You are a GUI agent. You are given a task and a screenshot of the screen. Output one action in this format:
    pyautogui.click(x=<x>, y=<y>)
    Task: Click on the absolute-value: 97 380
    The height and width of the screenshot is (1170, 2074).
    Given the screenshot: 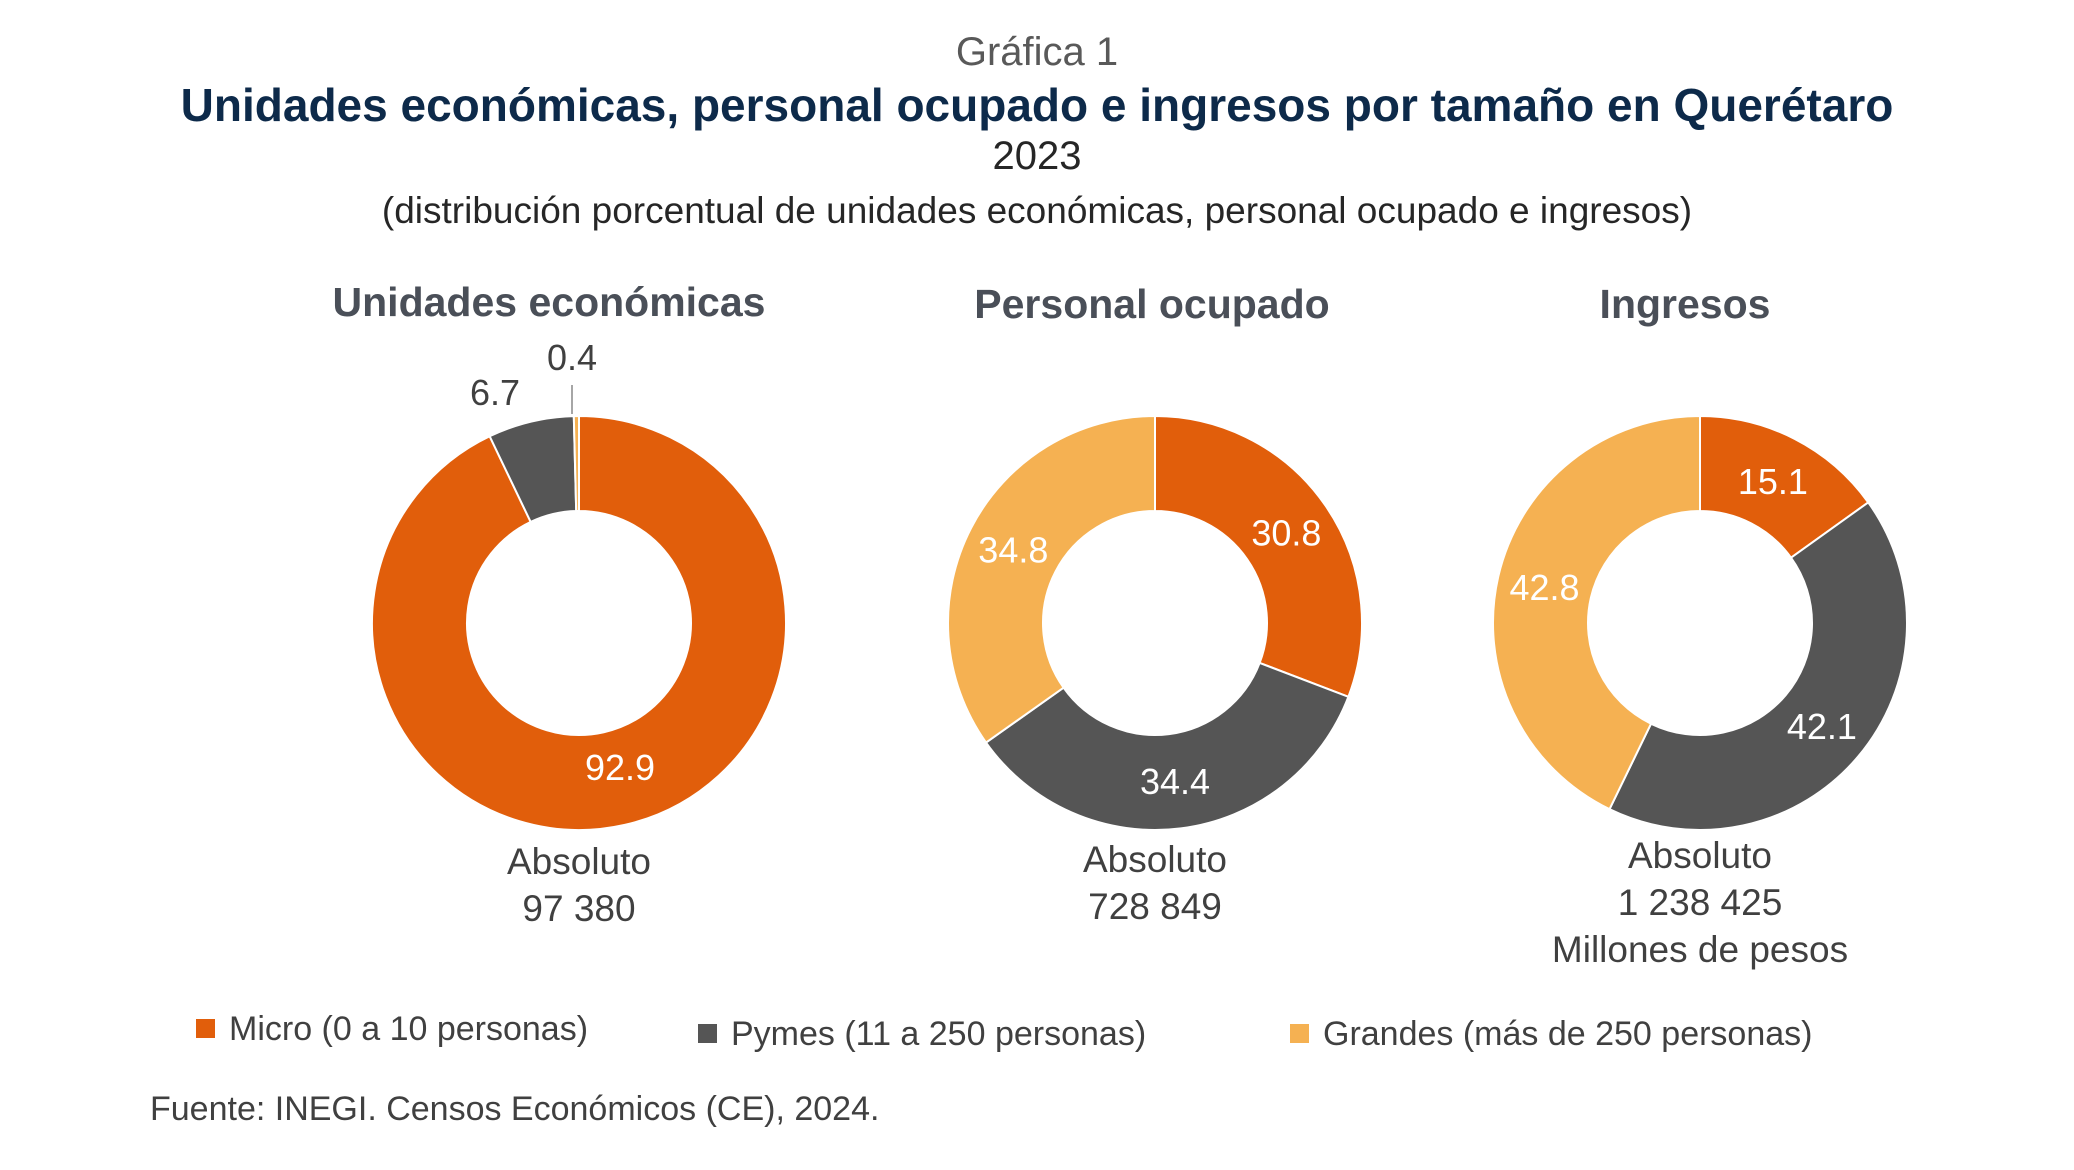 What is the action you would take?
    pyautogui.click(x=579, y=908)
    